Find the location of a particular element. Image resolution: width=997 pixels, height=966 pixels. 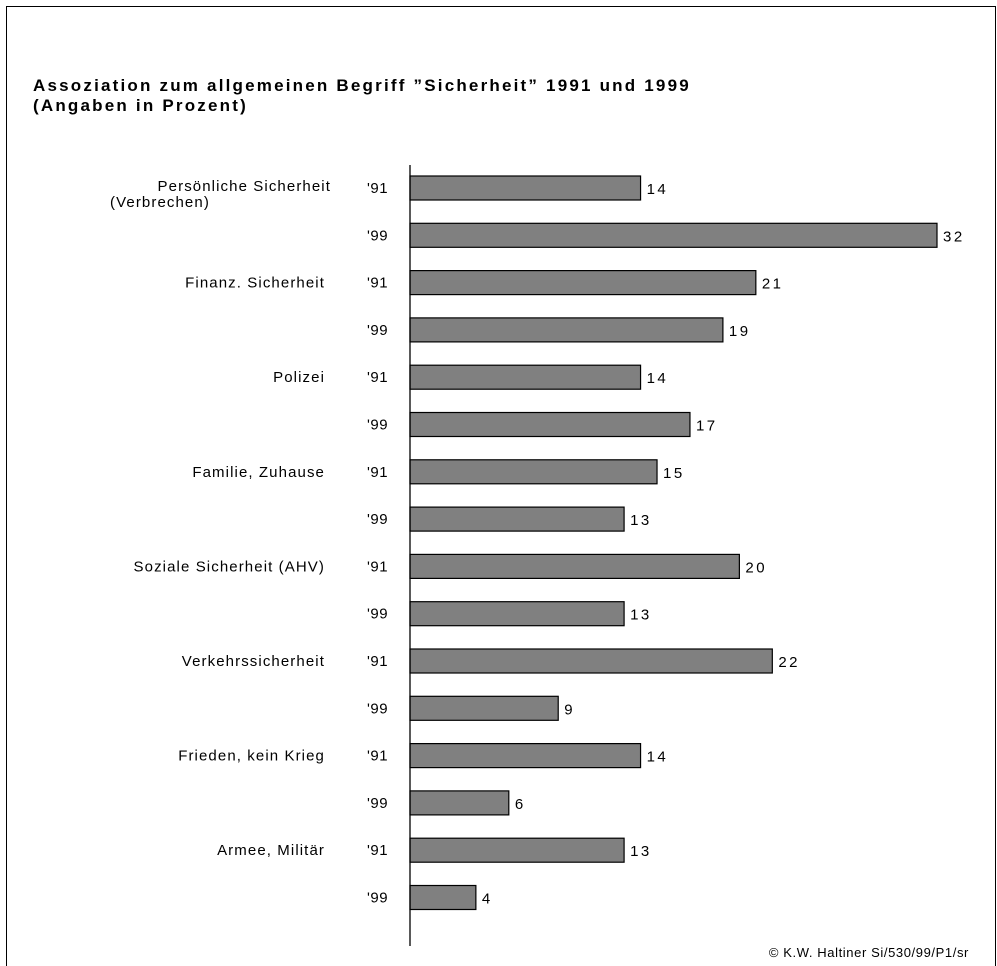

category-label: Frieden, kein Krieg is located at coordinates (251, 756).